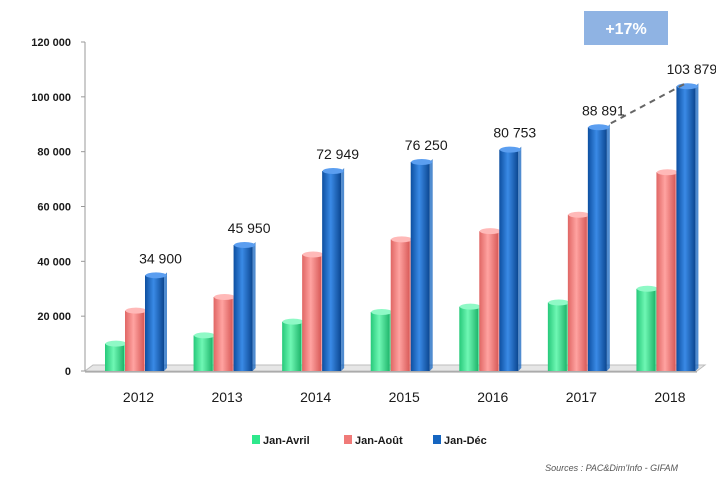 The width and height of the screenshot is (716, 480). I want to click on x-tick-label: 2012, so click(138, 397).